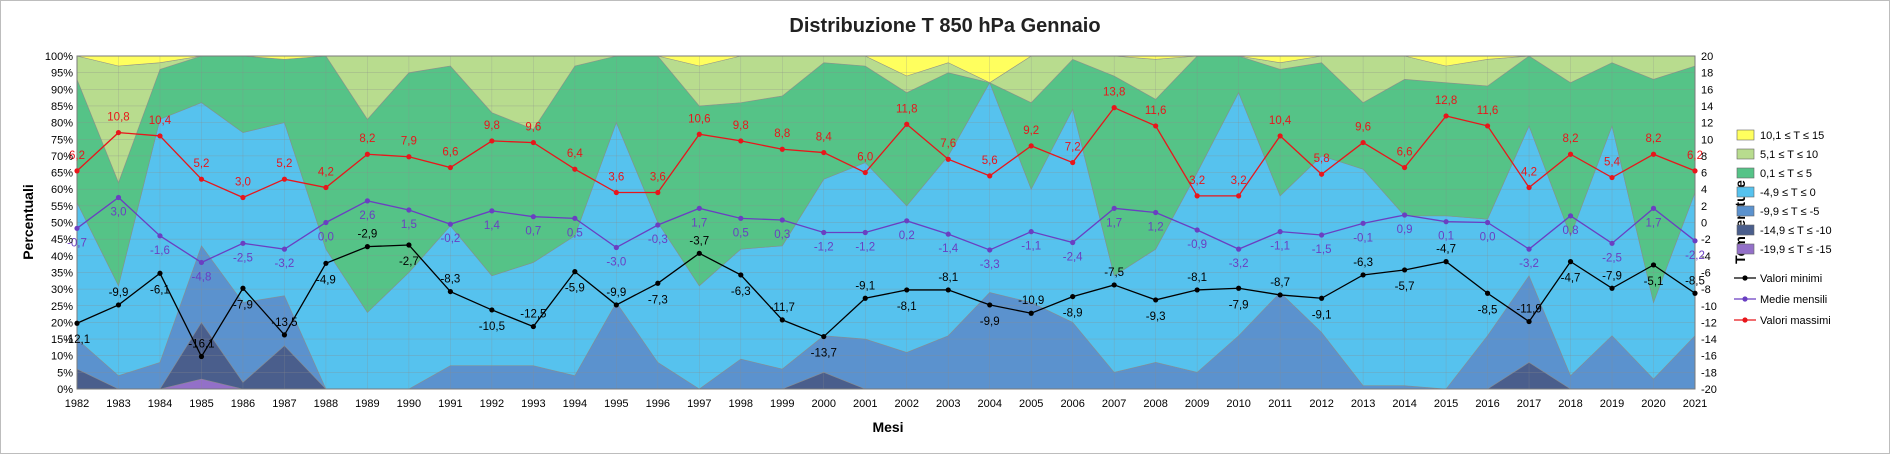 This screenshot has height=454, width=1890. I want to click on right-tick-label: -12, so click(1709, 323).